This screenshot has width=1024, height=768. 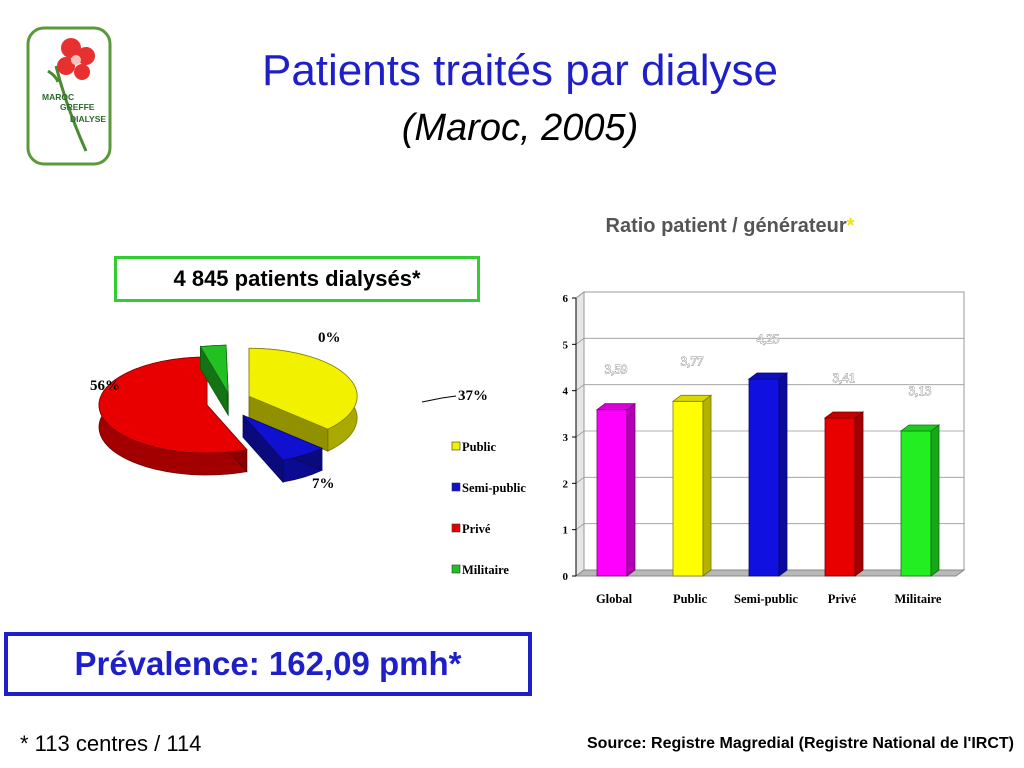 I want to click on bar-semipublic, so click(x=768, y=474).